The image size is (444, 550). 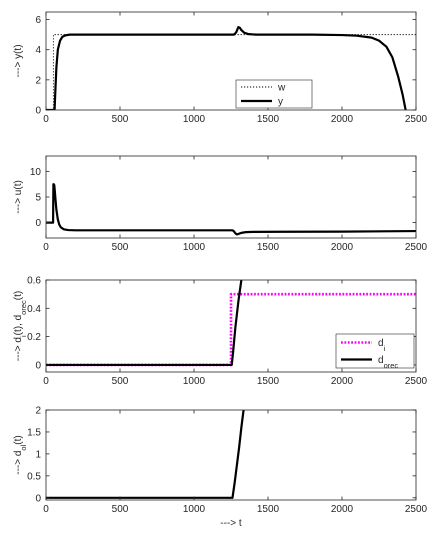 What do you see at coordinates (281, 88) in the screenshot?
I see `legend-label: w` at bounding box center [281, 88].